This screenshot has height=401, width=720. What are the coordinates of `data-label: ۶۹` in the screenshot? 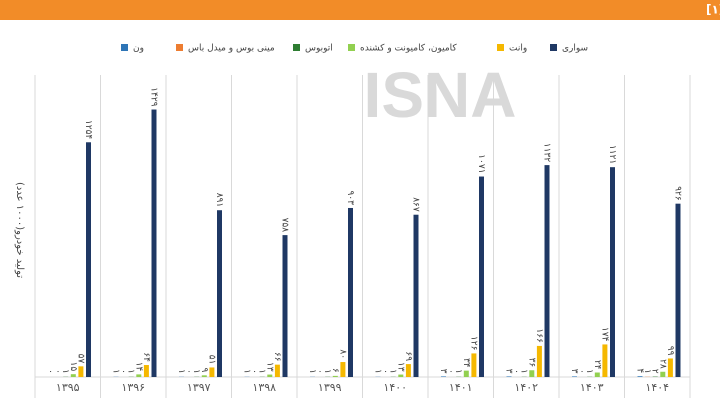 It's located at (408, 356).